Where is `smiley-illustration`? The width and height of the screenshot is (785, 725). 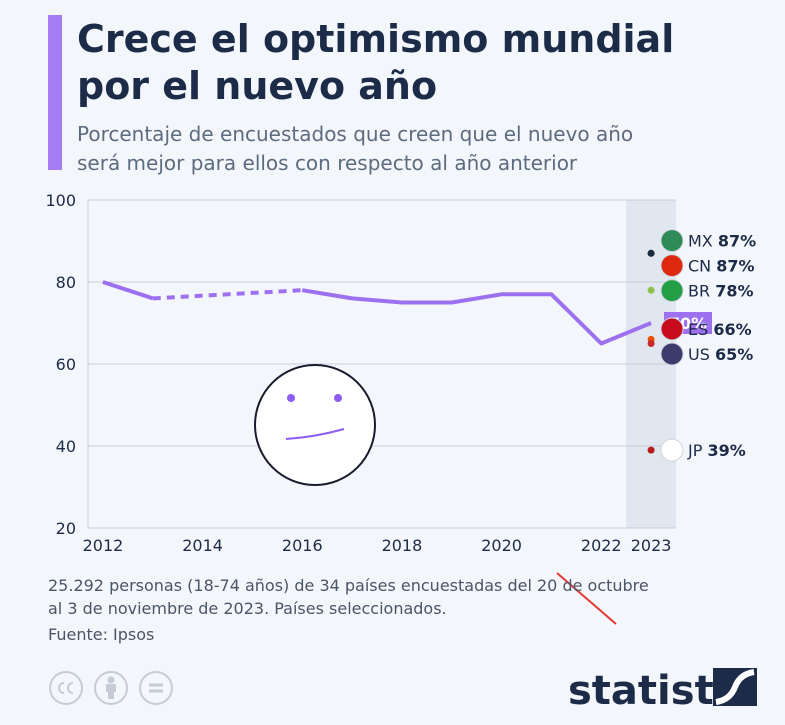
smiley-illustration is located at coordinates (315, 425).